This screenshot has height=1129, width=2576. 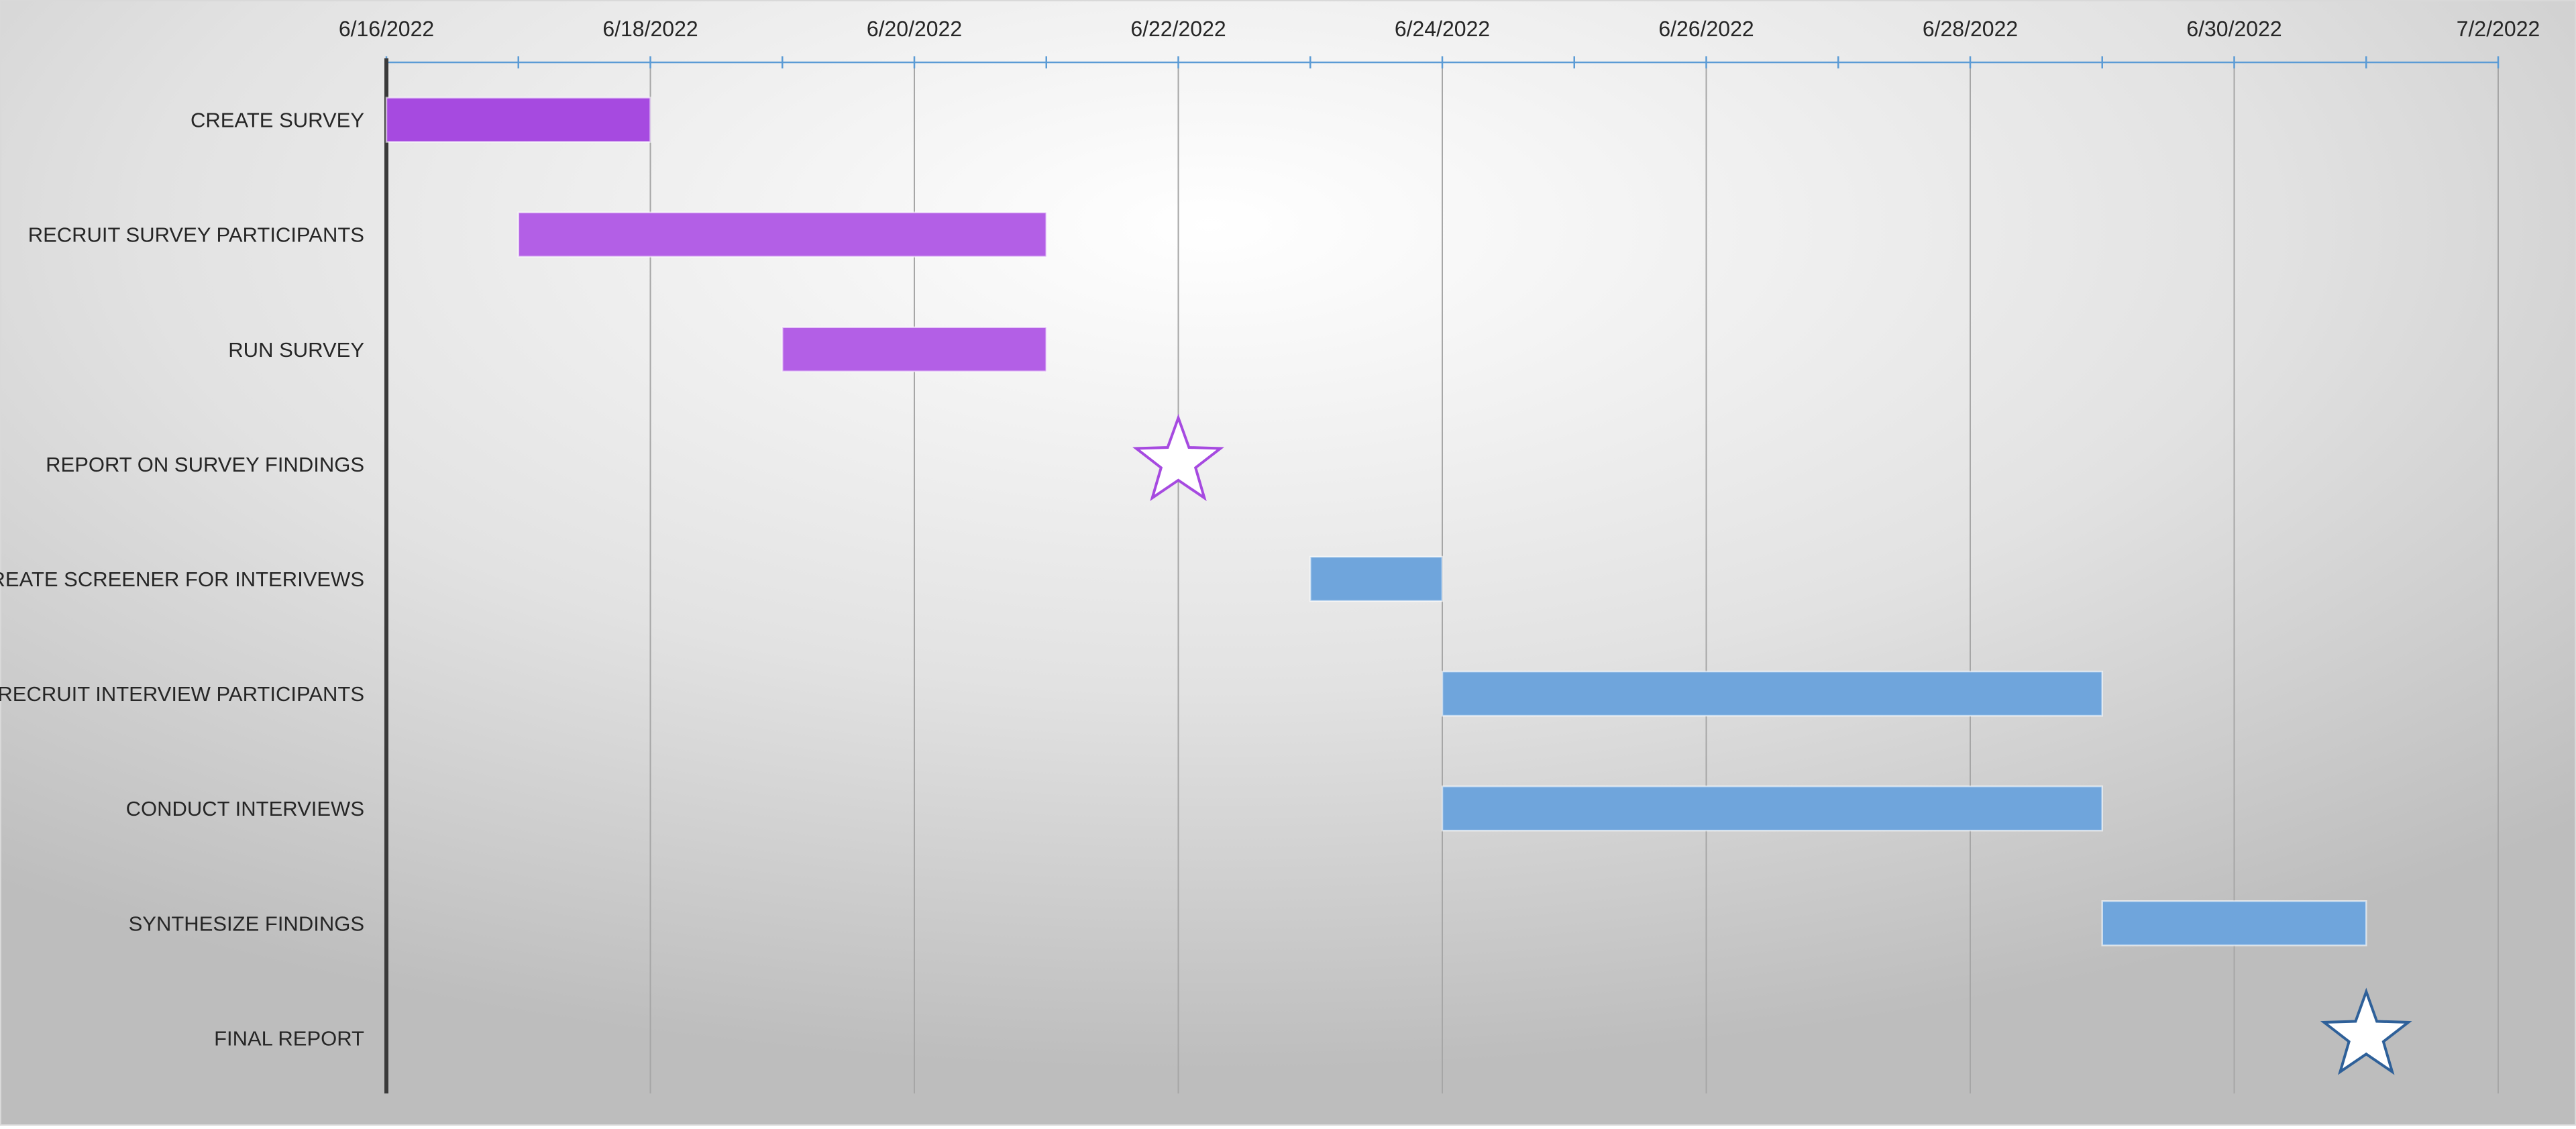 I want to click on x-tick-label: 6/20/2022, so click(x=914, y=29).